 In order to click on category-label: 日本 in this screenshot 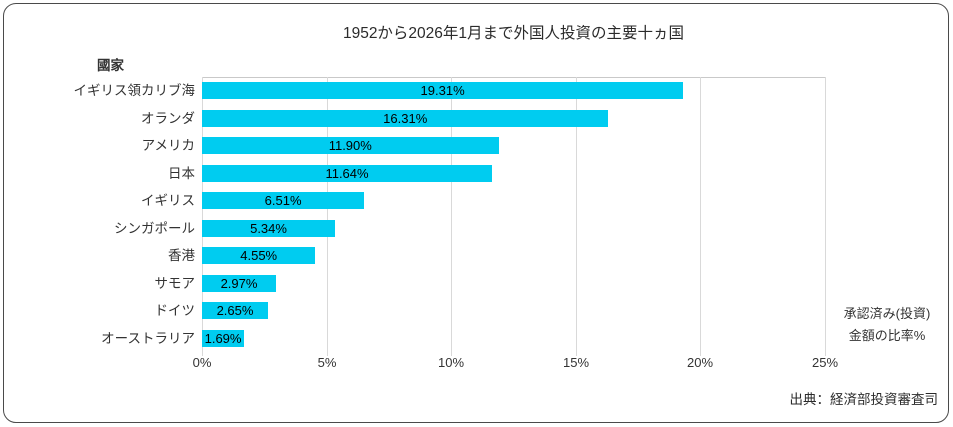, I will do `click(181, 173)`.